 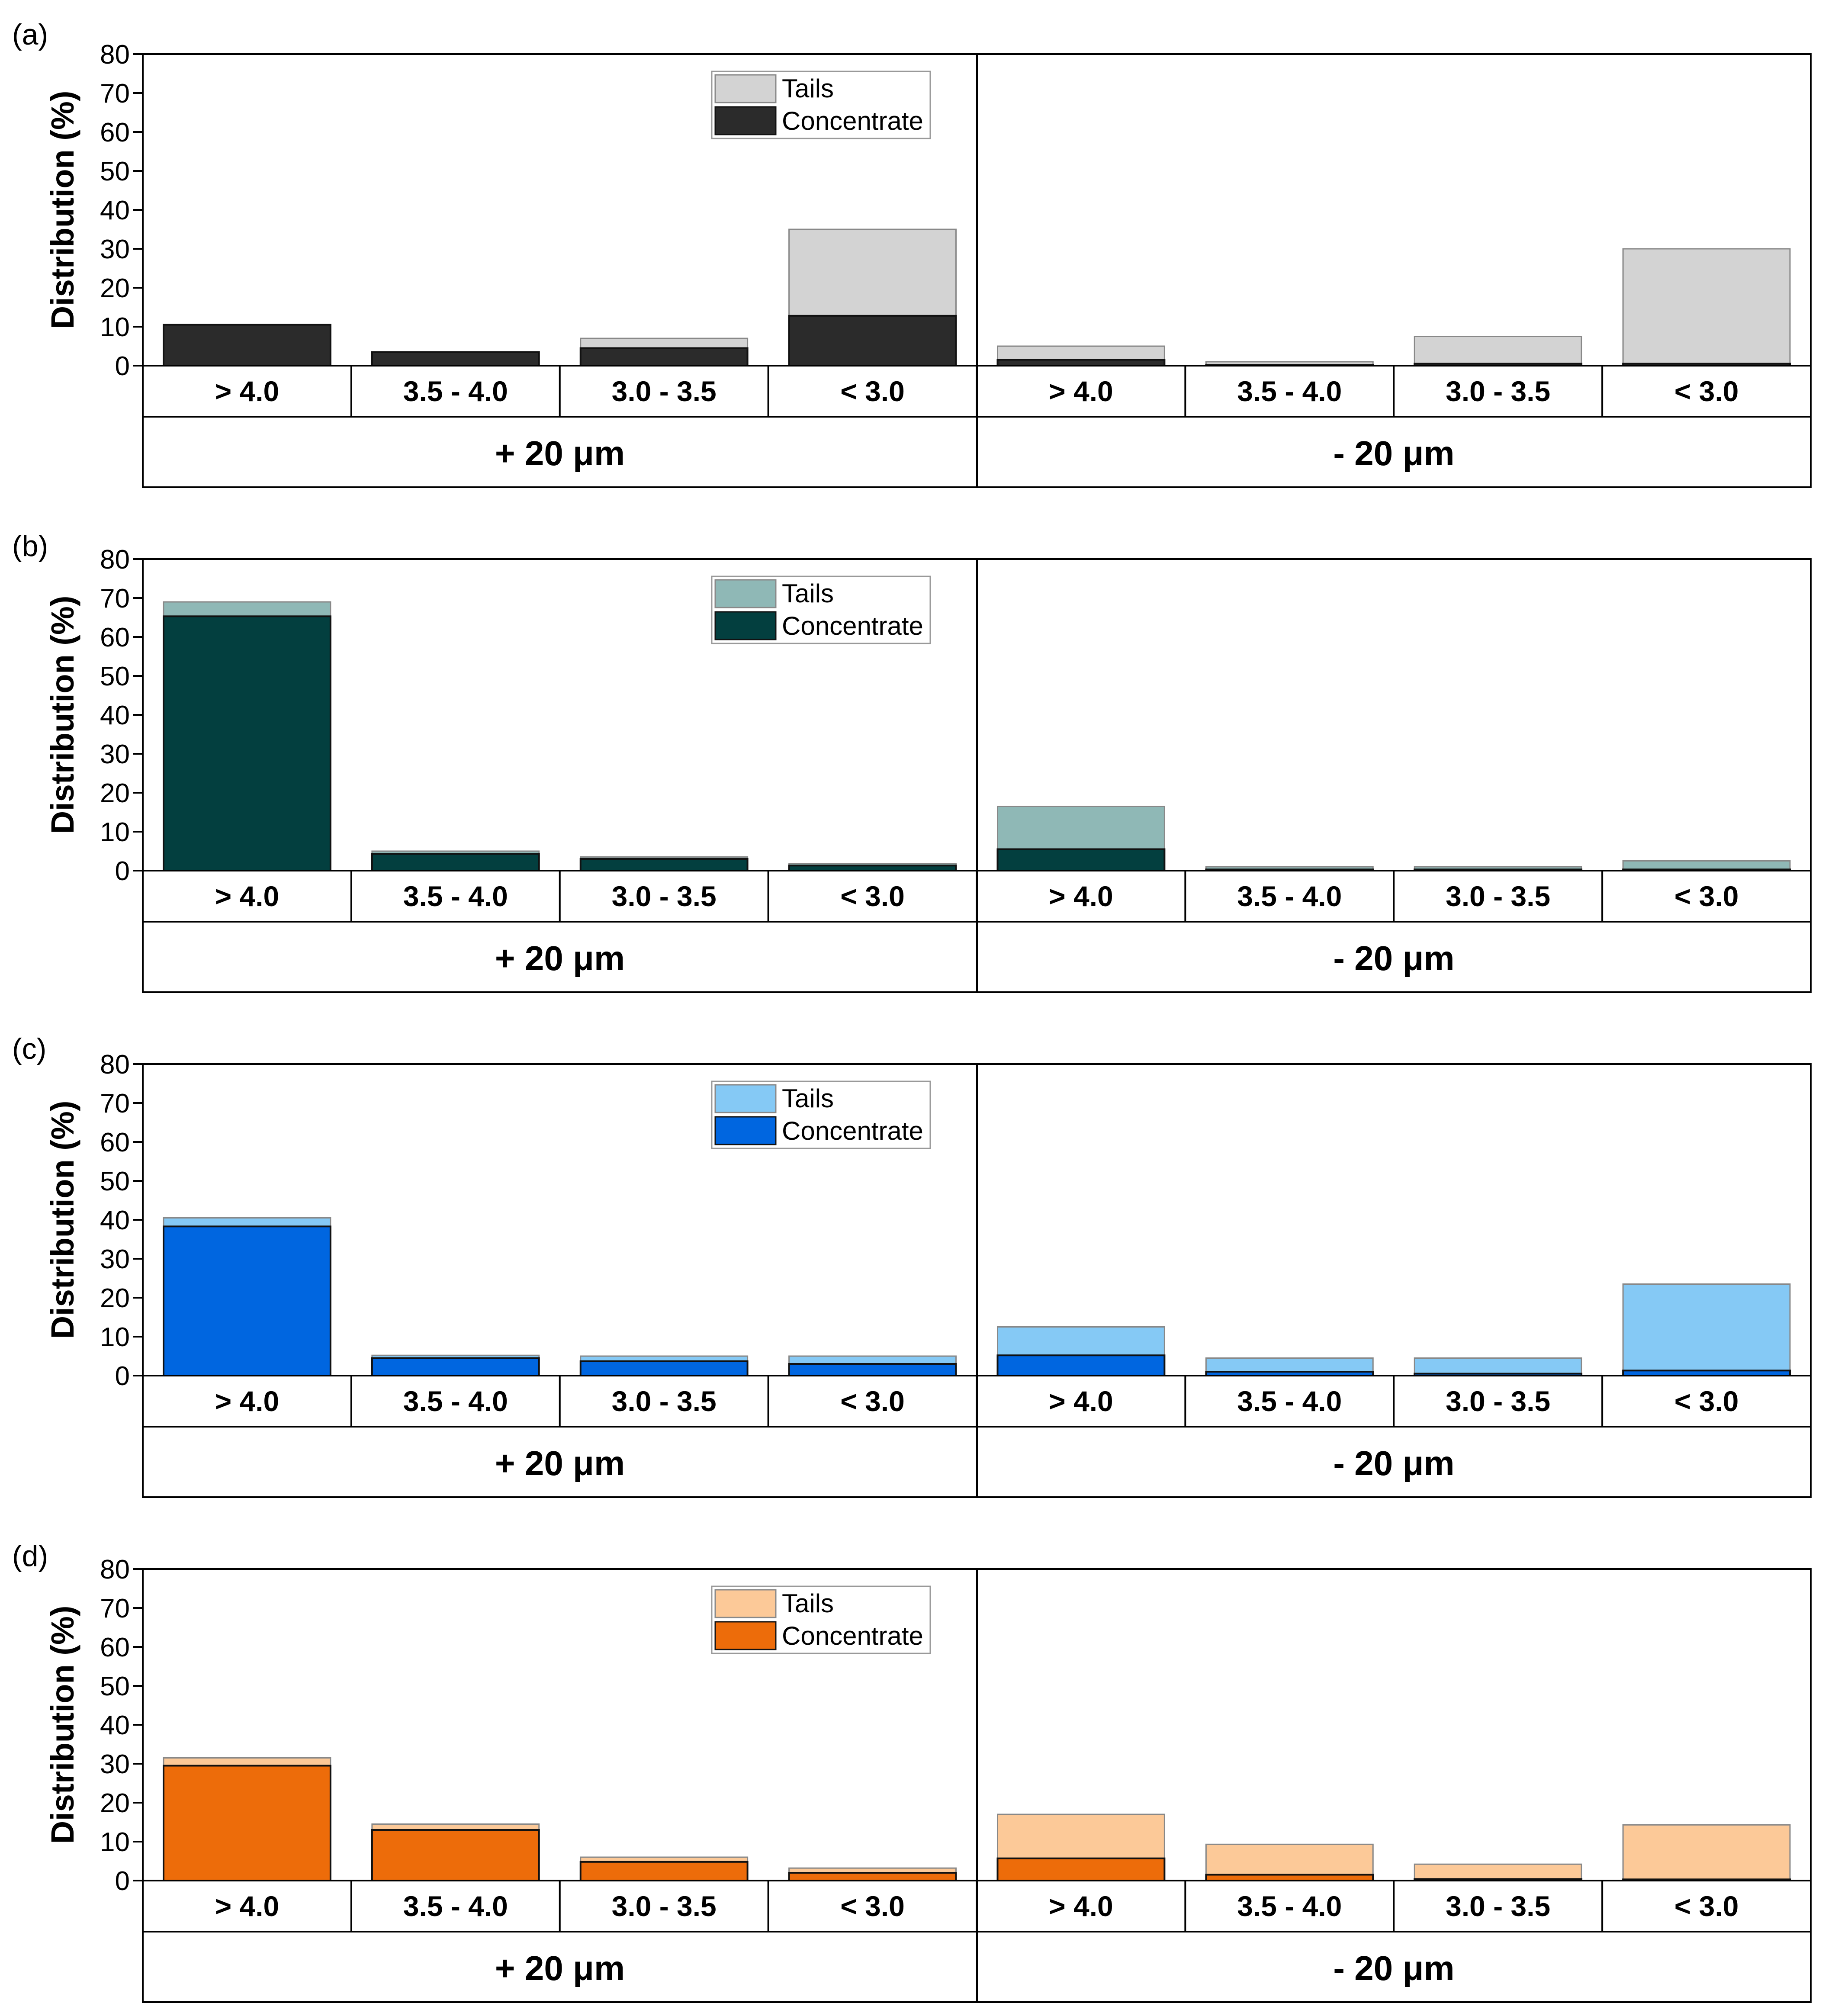 I want to click on panel-letter: (c), so click(x=29, y=1048).